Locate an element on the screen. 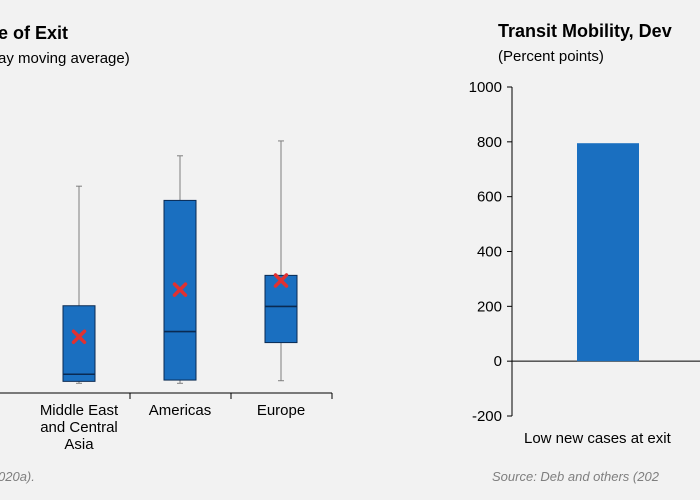  left-category-label-line-2-0: Europe is located at coordinates (281, 410).